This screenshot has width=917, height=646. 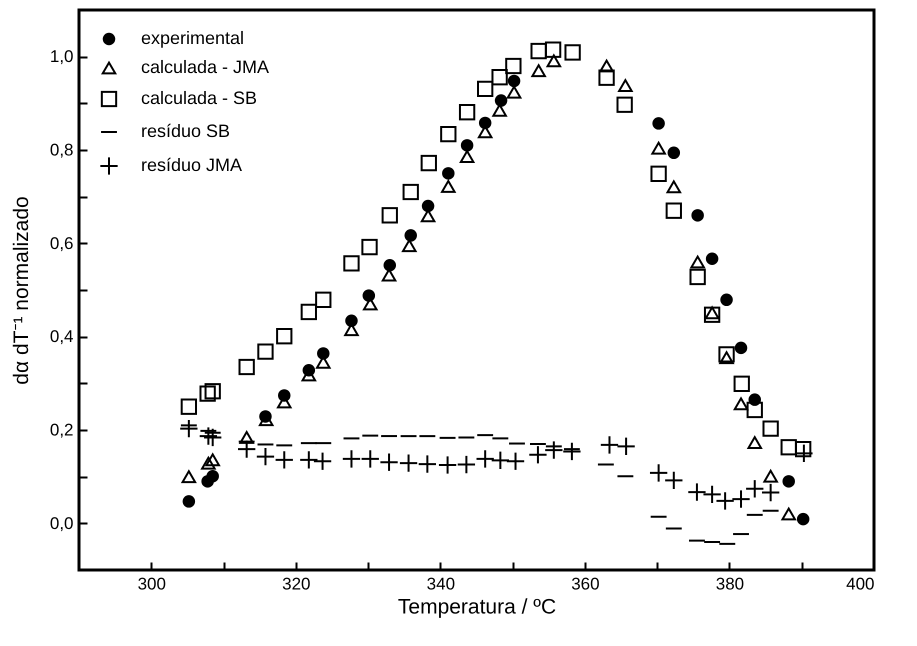 What do you see at coordinates (21, 290) in the screenshot?
I see `y-axis-title: dα dT⁻¹ normalizado` at bounding box center [21, 290].